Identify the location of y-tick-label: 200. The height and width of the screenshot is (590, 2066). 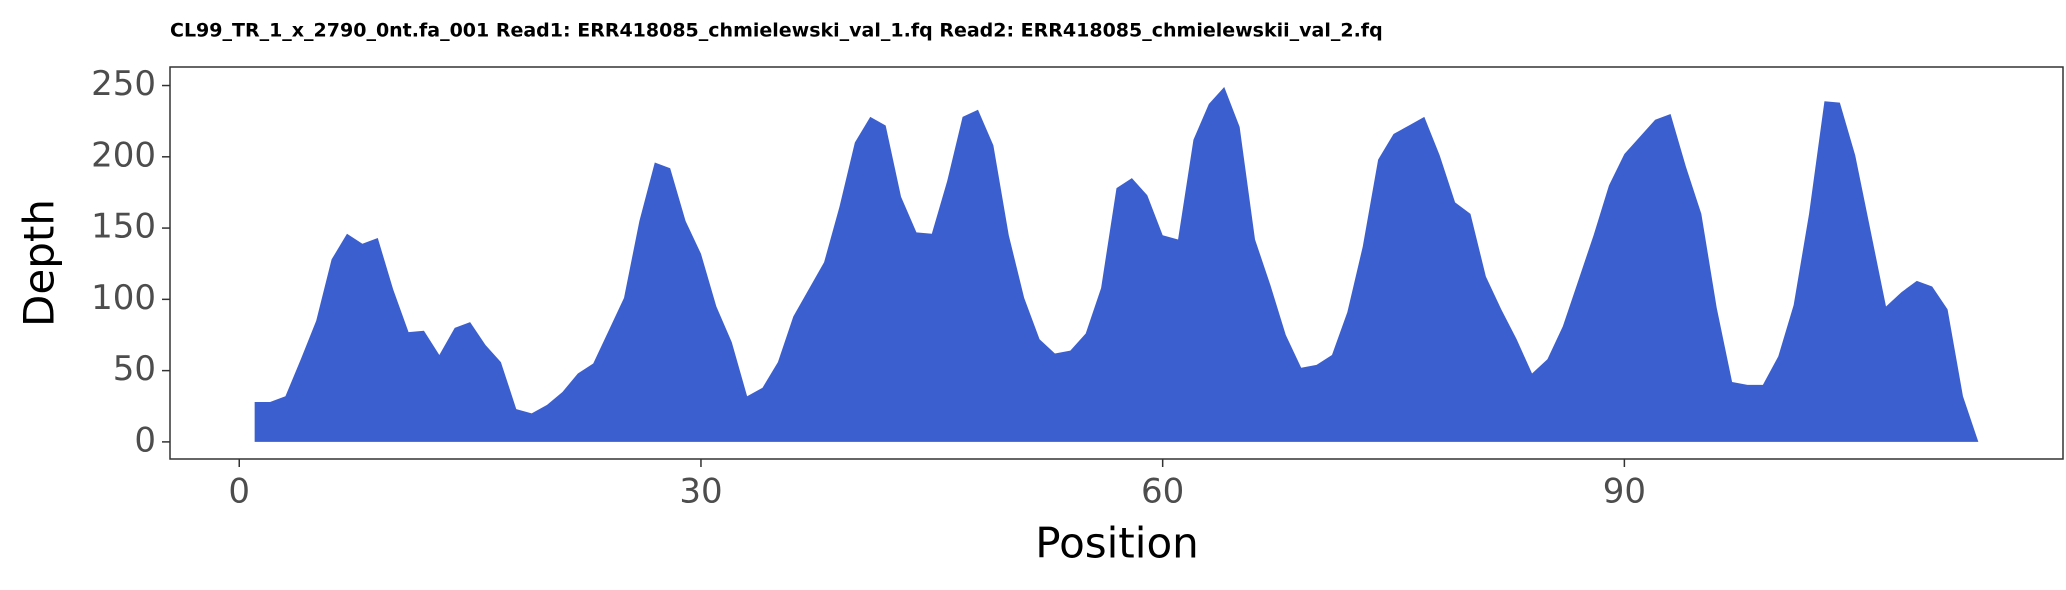
(123, 155).